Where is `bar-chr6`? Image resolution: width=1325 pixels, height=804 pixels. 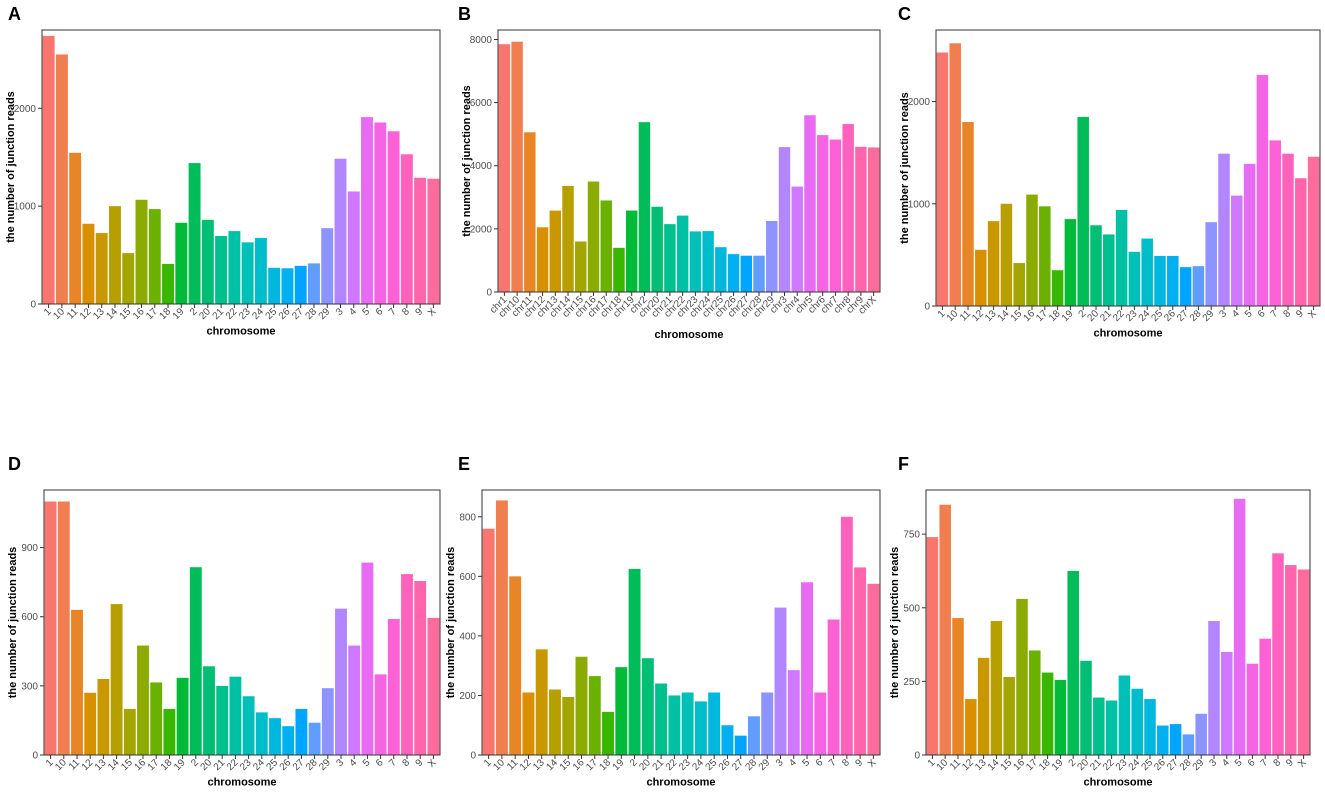
bar-chr6 is located at coordinates (822, 213).